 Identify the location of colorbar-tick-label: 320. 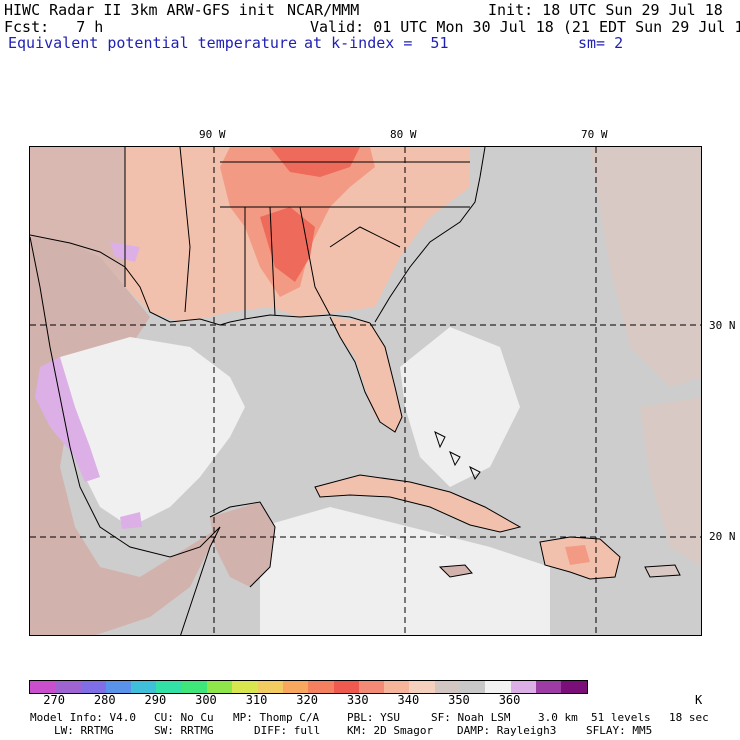
(307, 700).